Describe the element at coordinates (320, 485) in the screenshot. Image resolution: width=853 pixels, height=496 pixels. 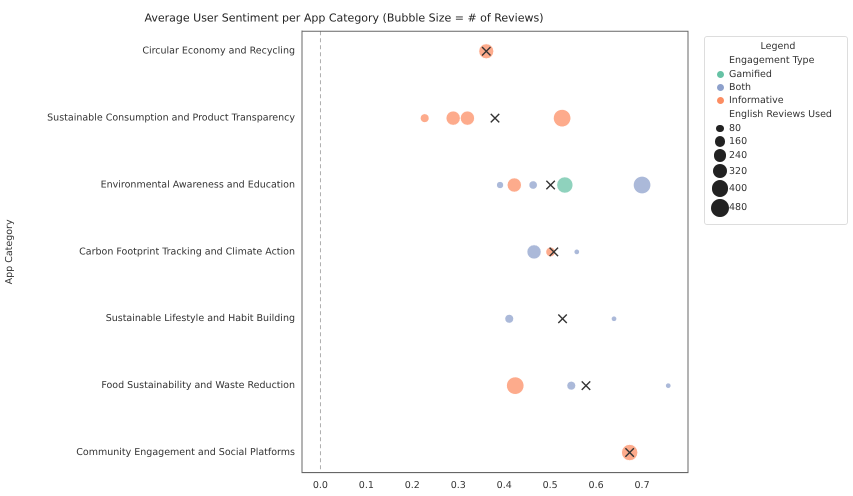
I see `x-tick-label: 0.0` at that location.